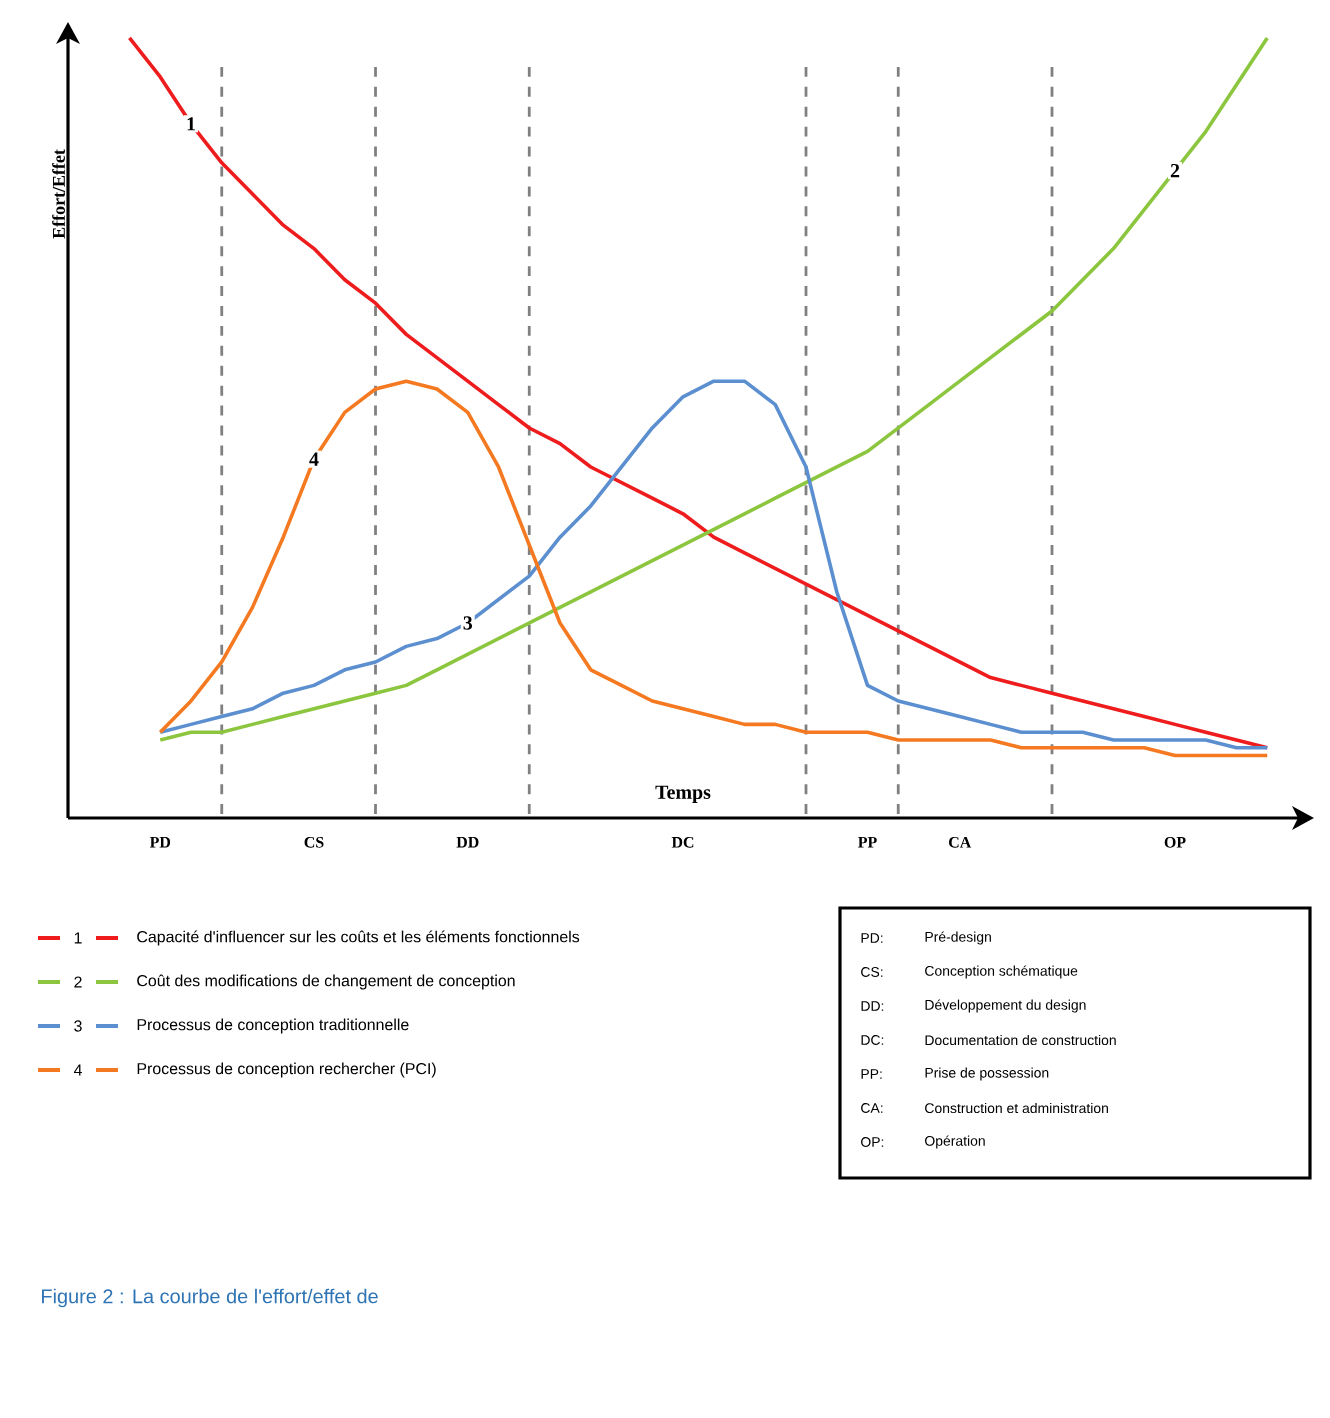 The image size is (1330, 1418). I want to click on annotation: 1, so click(191, 124).